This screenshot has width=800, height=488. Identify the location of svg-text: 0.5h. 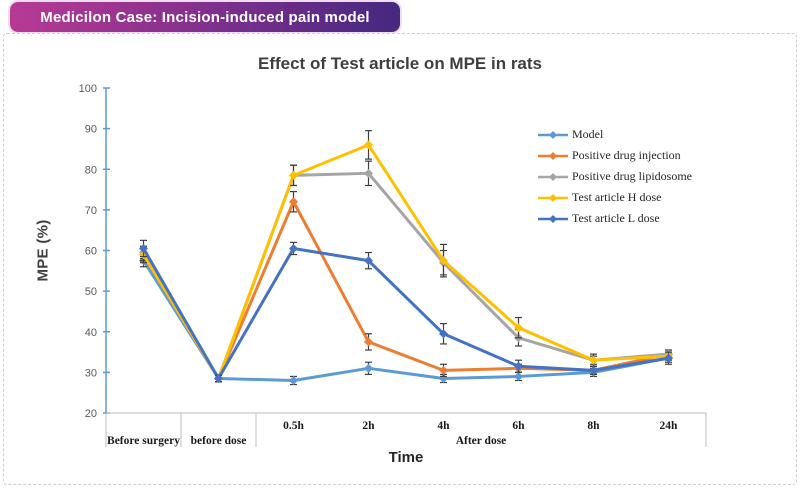
(293, 426).